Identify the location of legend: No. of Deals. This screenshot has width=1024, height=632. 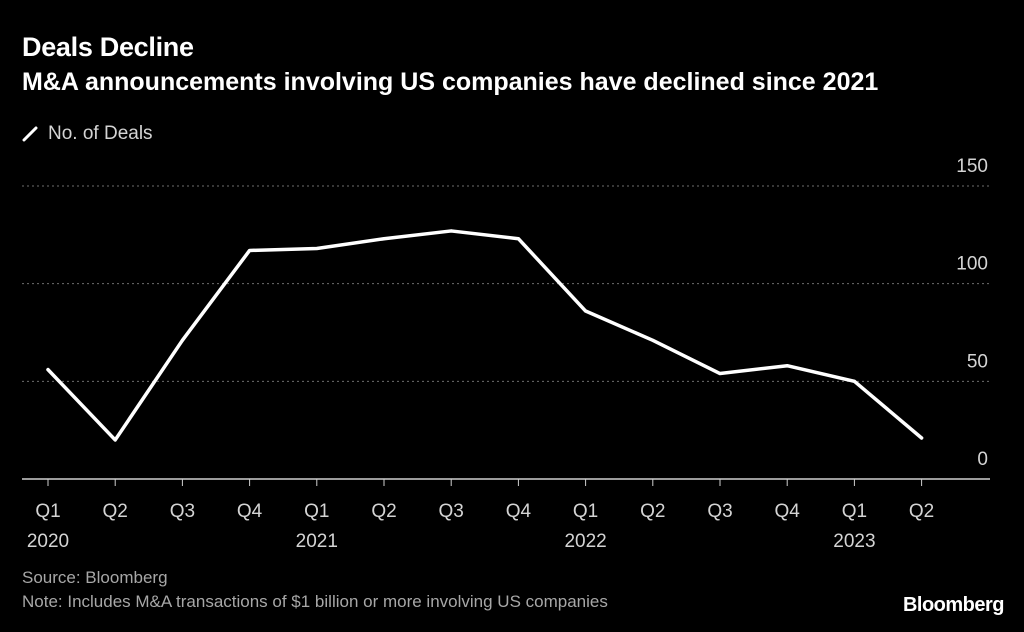
(87, 134).